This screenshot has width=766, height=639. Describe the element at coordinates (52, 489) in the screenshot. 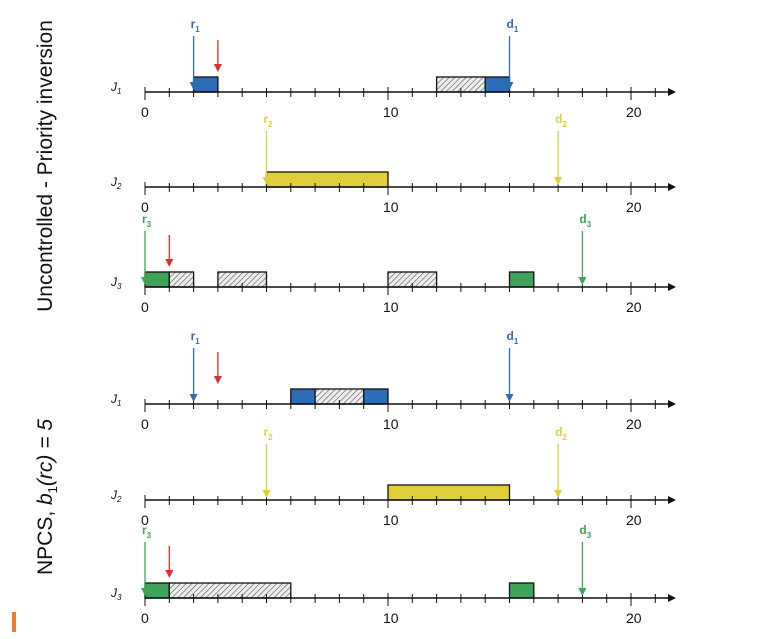

I see `npcs-title-b-sub: 1` at that location.